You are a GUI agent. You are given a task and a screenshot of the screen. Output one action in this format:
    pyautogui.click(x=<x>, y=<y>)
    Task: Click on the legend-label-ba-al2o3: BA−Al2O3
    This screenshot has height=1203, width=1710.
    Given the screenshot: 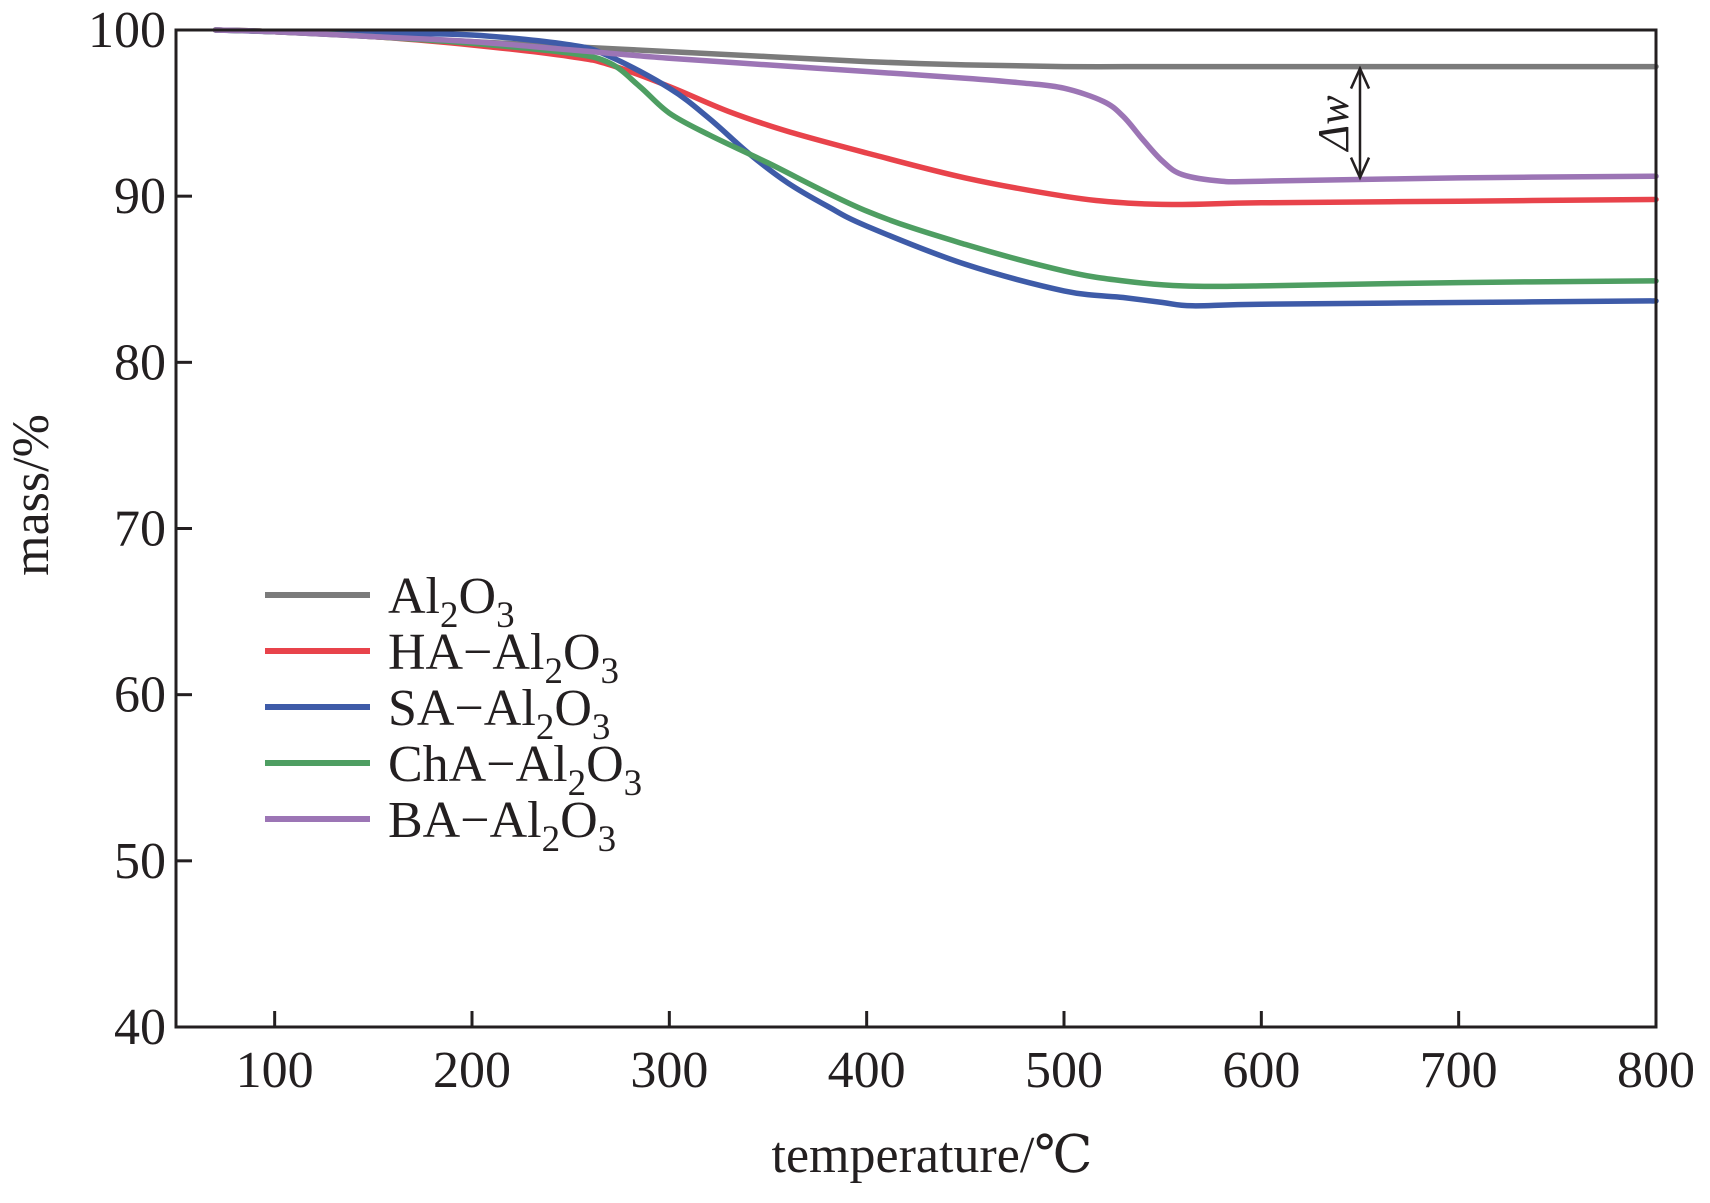 What is the action you would take?
    pyautogui.click(x=502, y=826)
    